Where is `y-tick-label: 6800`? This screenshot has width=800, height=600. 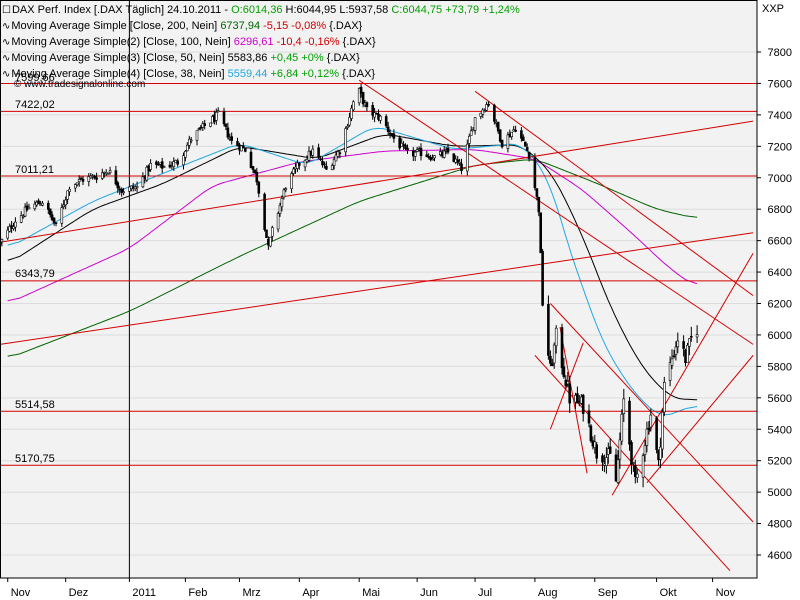 y-tick-label: 6800 is located at coordinates (780, 210).